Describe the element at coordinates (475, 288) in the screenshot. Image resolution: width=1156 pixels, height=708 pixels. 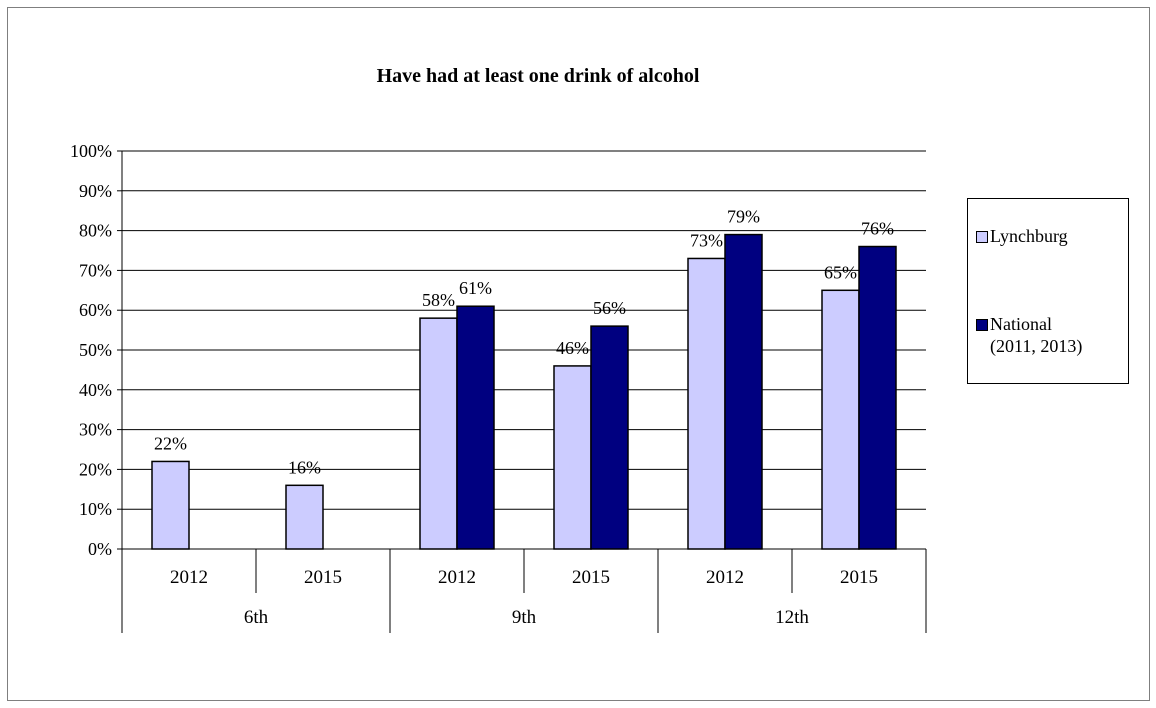
I see `data-label: 61%` at that location.